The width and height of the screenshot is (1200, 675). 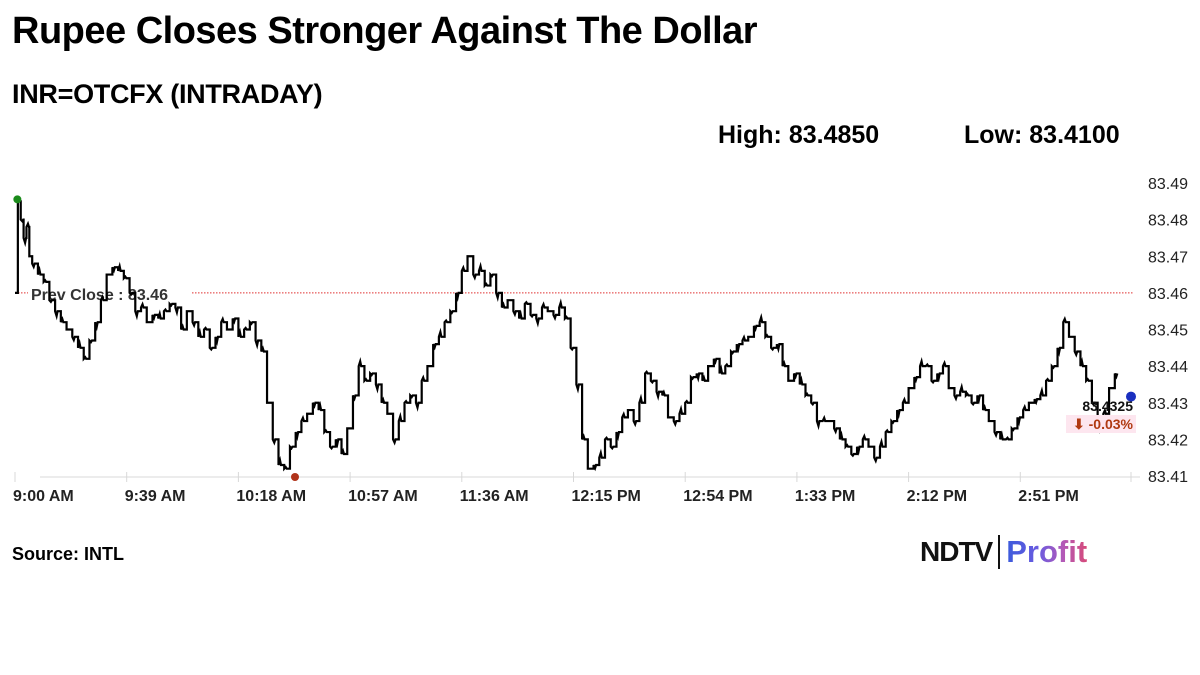 I want to click on last-price-marker-icon, so click(x=1131, y=396).